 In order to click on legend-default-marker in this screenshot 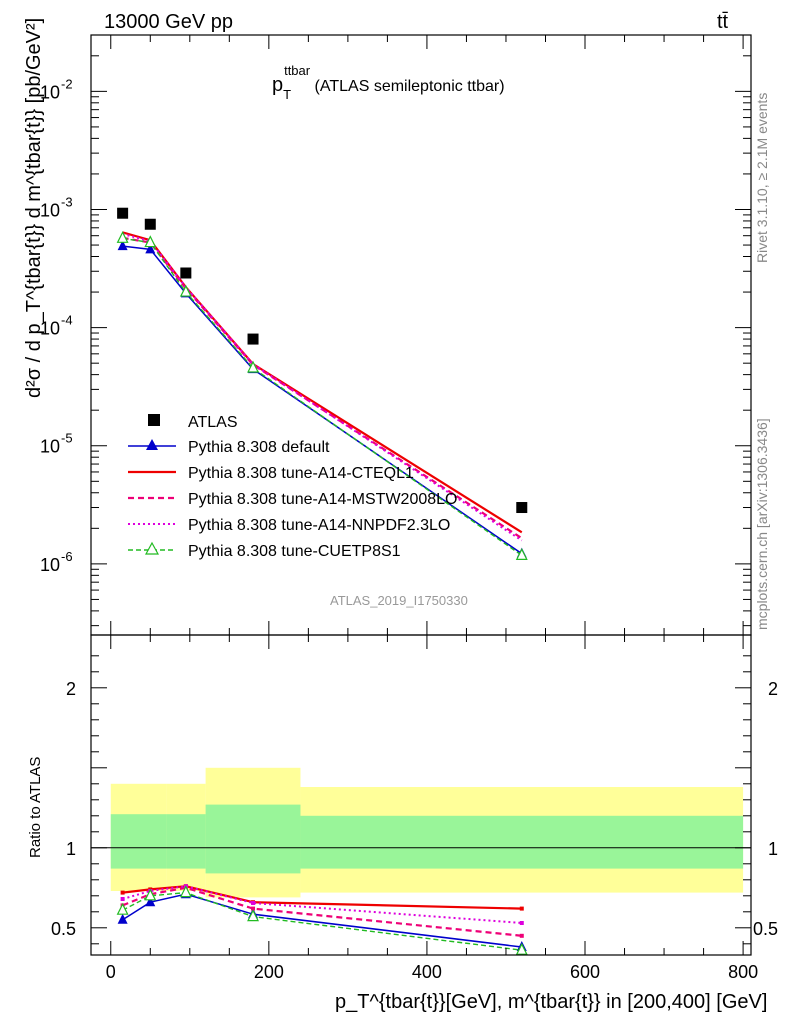, I will do `click(152, 444)`.